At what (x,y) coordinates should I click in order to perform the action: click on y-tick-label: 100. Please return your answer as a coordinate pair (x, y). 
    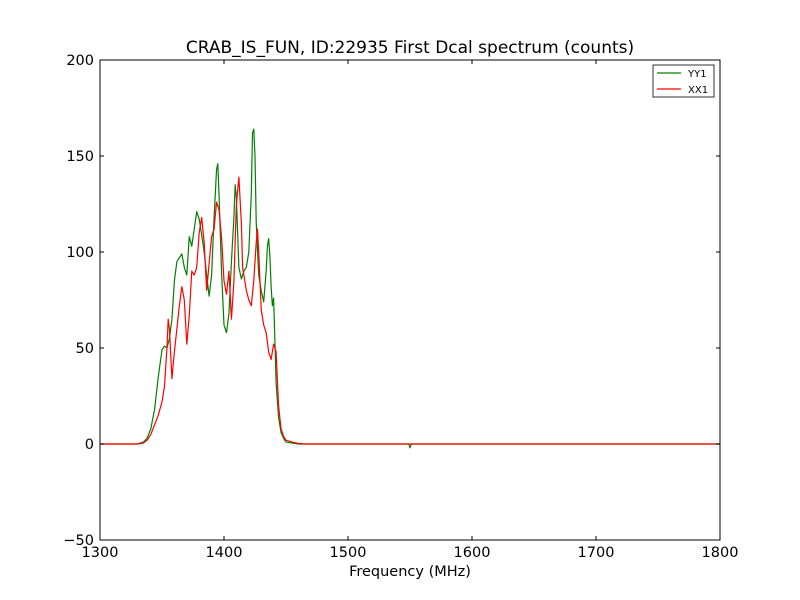
    Looking at the image, I should click on (80, 253).